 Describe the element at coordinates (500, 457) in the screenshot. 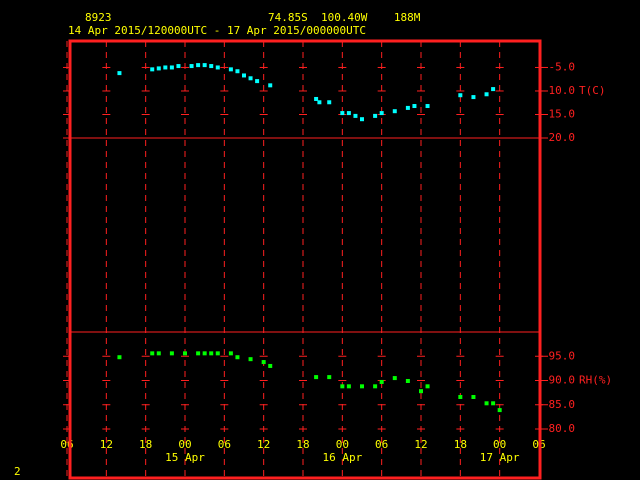

I see `date-label: 17 Apr` at that location.